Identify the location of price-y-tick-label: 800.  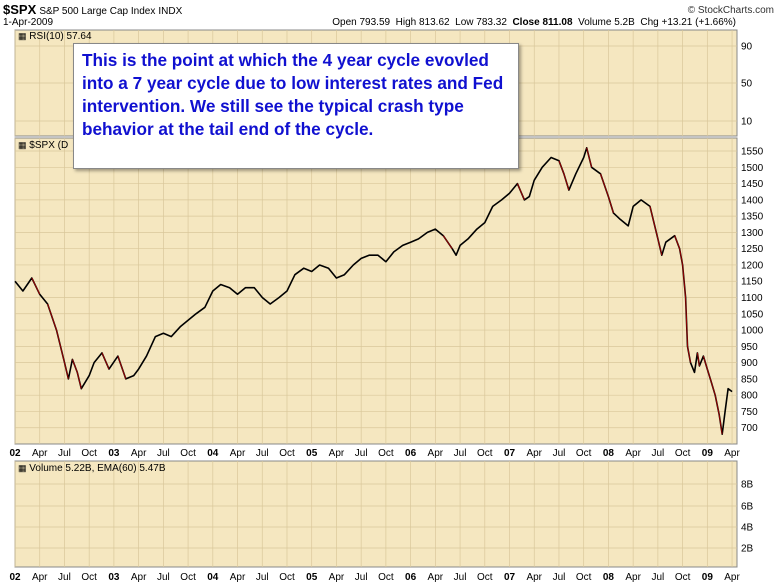
(749, 396).